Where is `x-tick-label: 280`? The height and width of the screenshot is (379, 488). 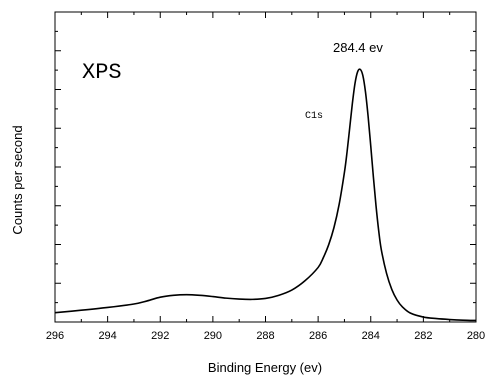 x-tick-label: 280 is located at coordinates (476, 336).